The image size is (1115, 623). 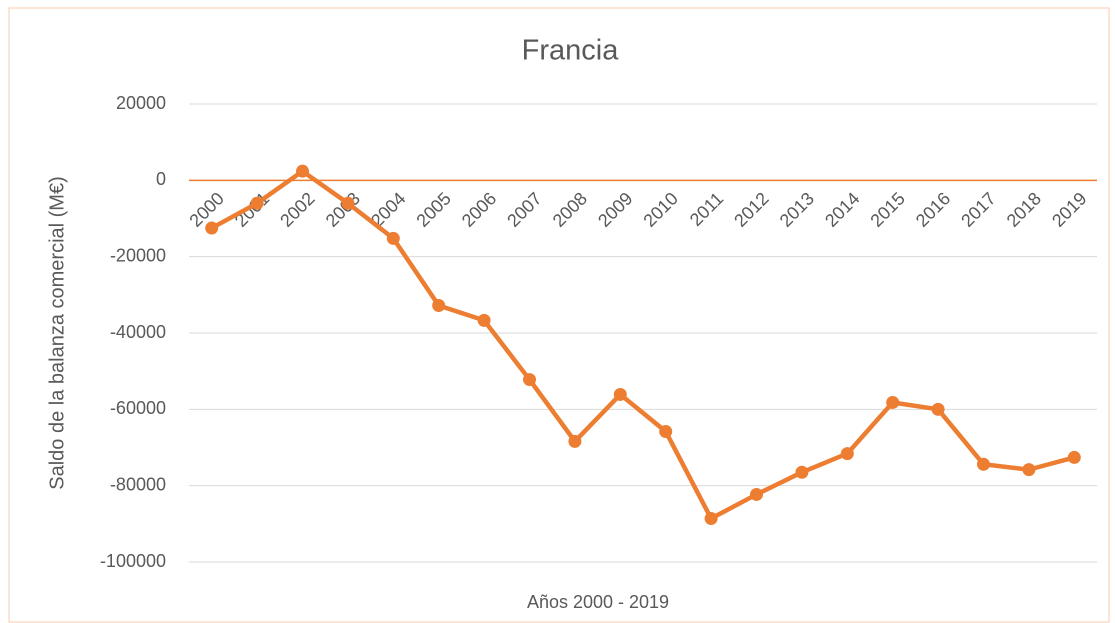 What do you see at coordinates (138, 332) in the screenshot?
I see `y-tick-label: -40000` at bounding box center [138, 332].